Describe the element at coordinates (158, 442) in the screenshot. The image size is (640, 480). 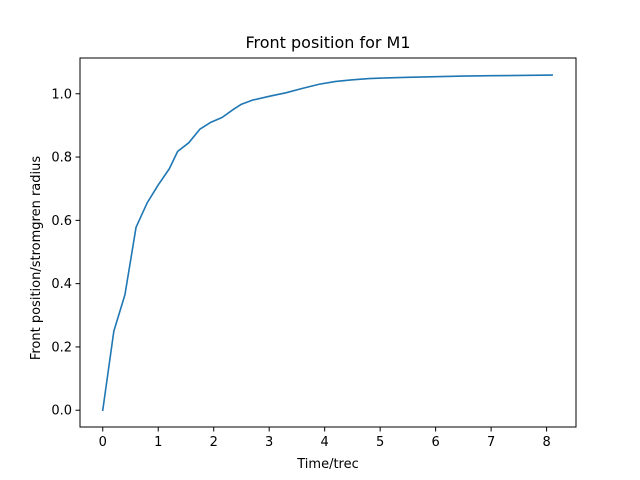
I see `x-tick-label: 1` at that location.